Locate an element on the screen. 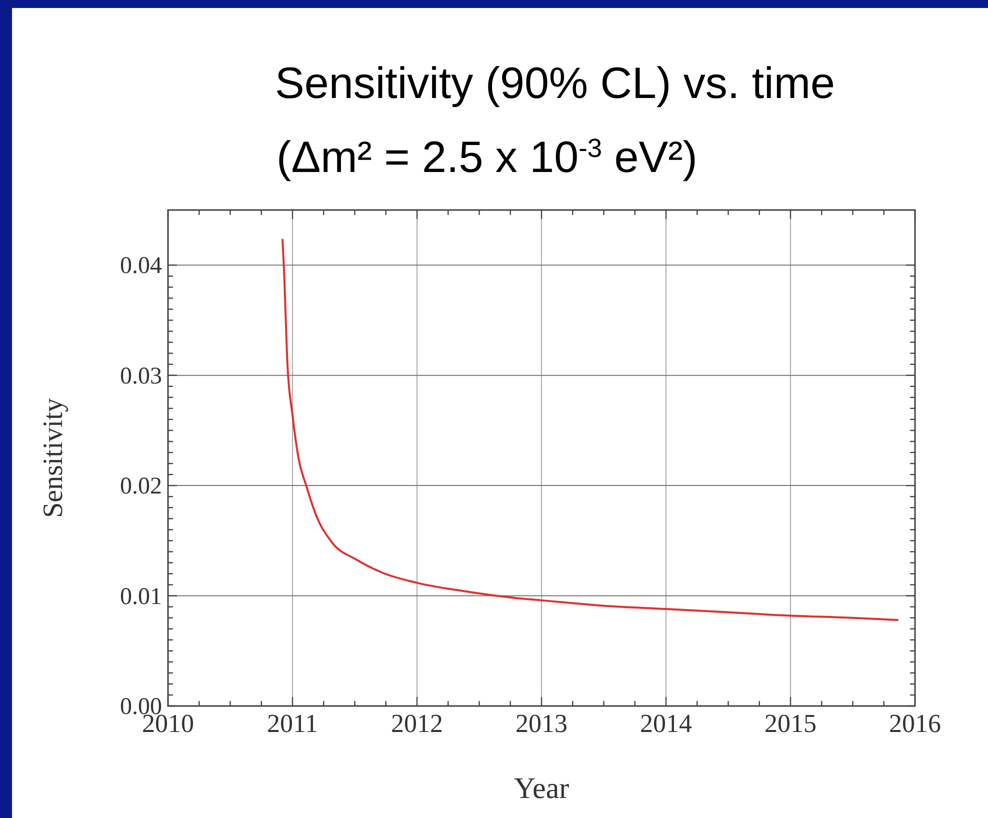 The height and width of the screenshot is (818, 988). y-tick-label: 0.02 is located at coordinates (141, 487).